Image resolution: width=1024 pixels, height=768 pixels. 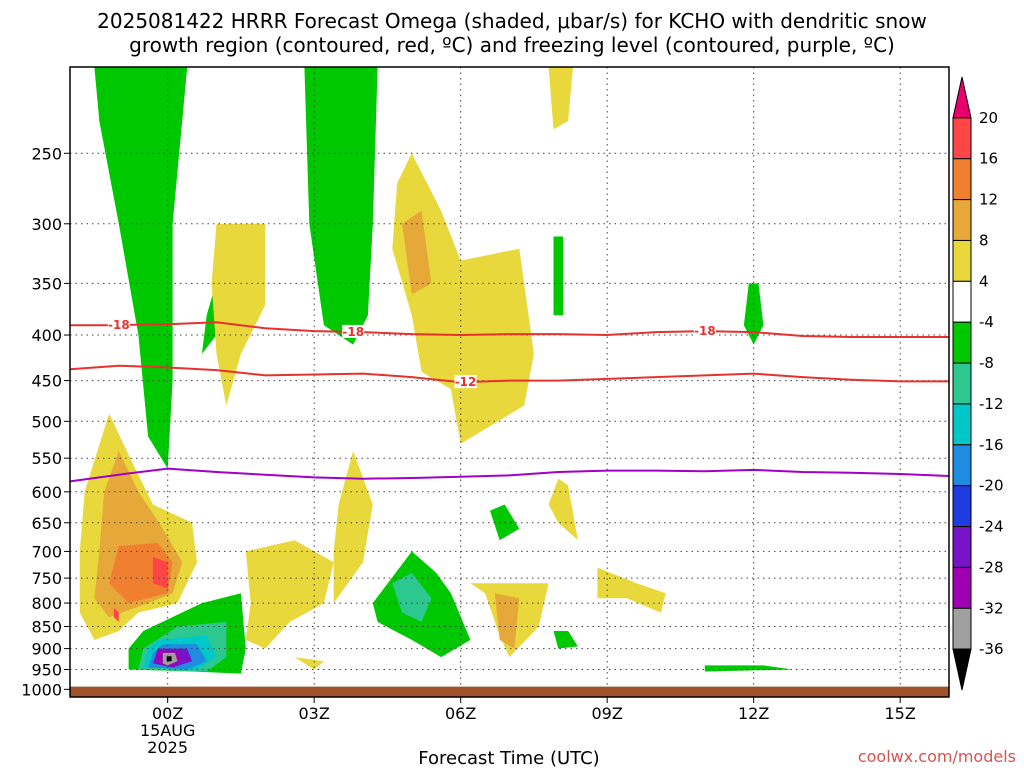 What do you see at coordinates (509, 691) in the screenshot?
I see `ground-fill` at bounding box center [509, 691].